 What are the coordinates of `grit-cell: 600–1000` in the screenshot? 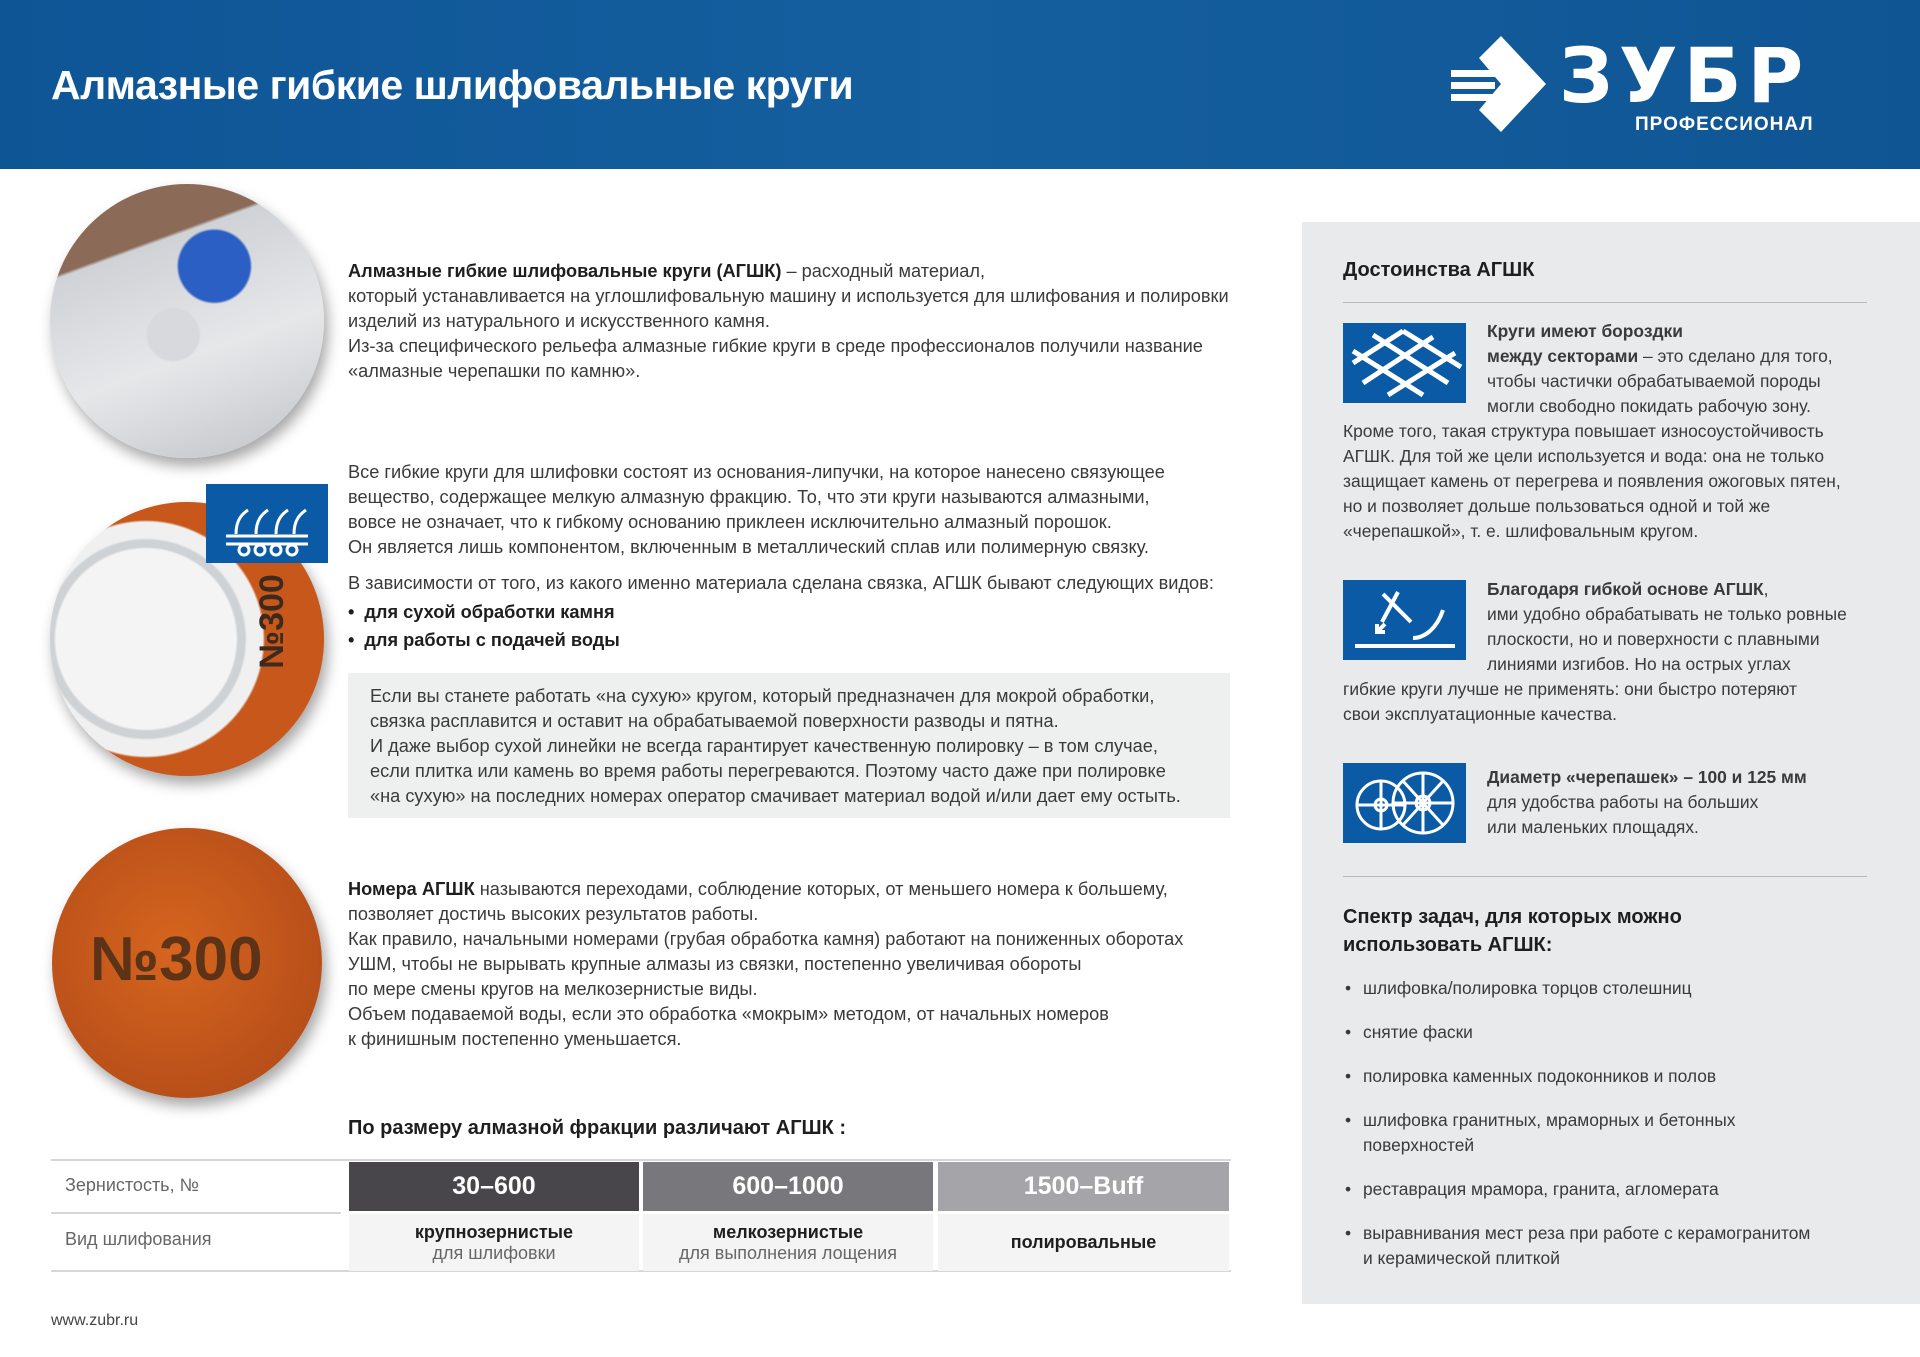 It's located at (788, 1186).